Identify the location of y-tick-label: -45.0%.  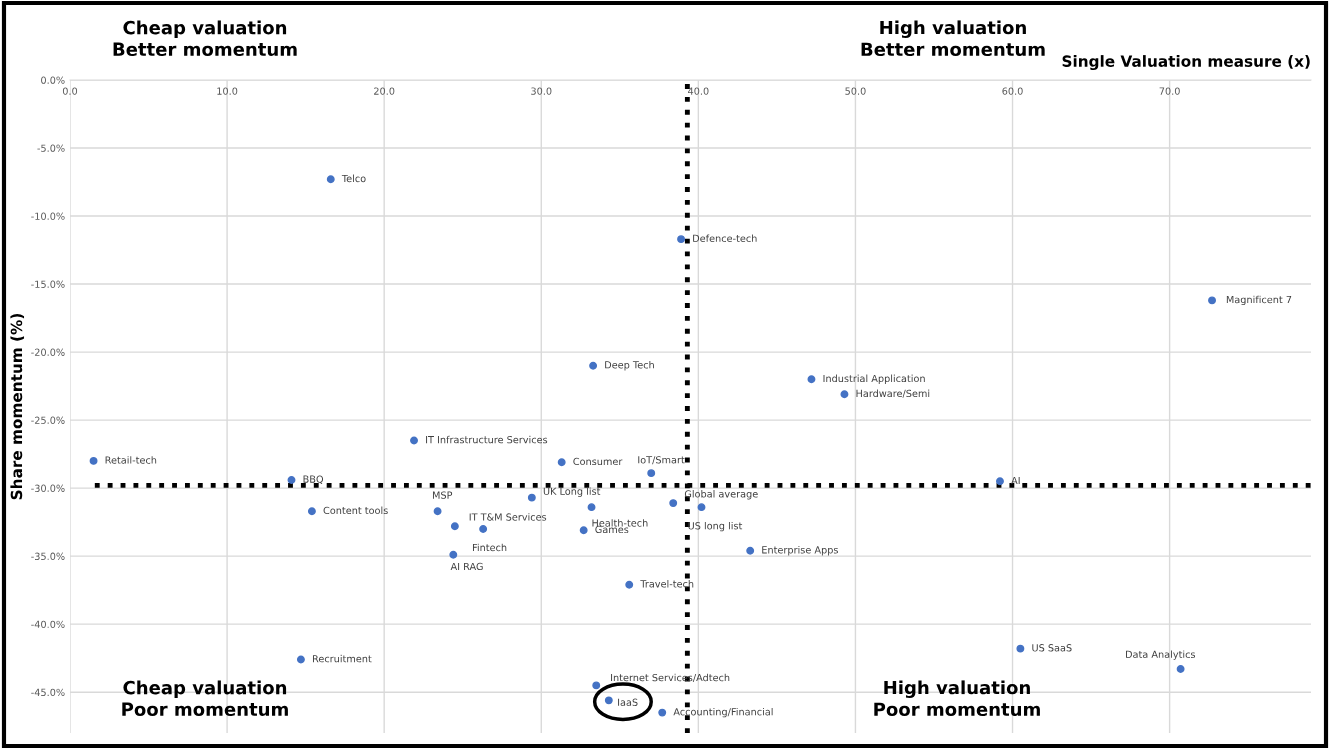
(48, 692).